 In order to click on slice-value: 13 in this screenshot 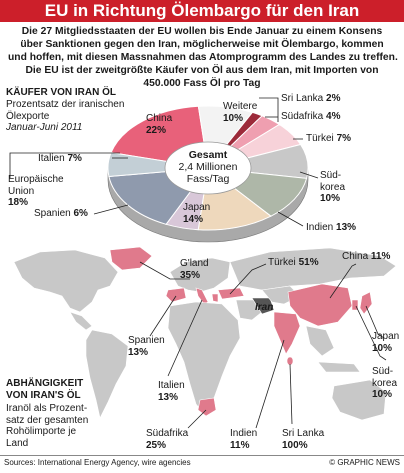, I will do `click(342, 227)`.